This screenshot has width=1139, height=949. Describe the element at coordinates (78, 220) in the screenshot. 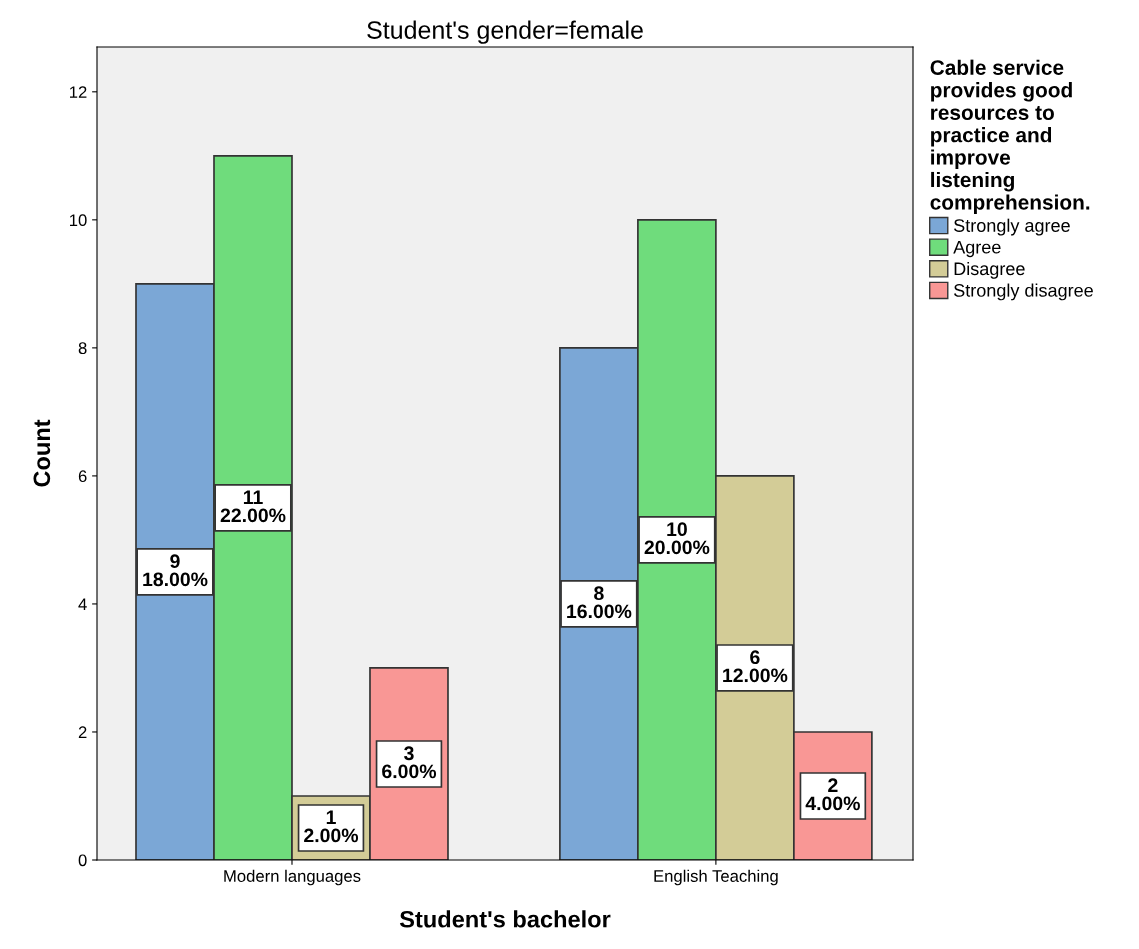

I see `y-tick-label: 10` at that location.